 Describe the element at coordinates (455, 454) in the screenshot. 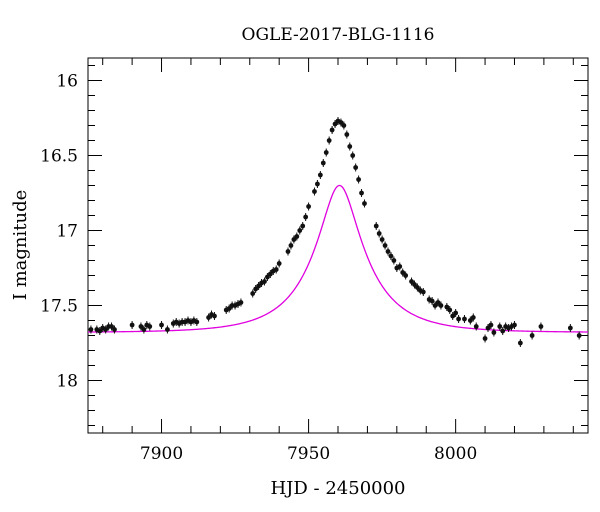

I see `x-tick-label: 8000` at that location.